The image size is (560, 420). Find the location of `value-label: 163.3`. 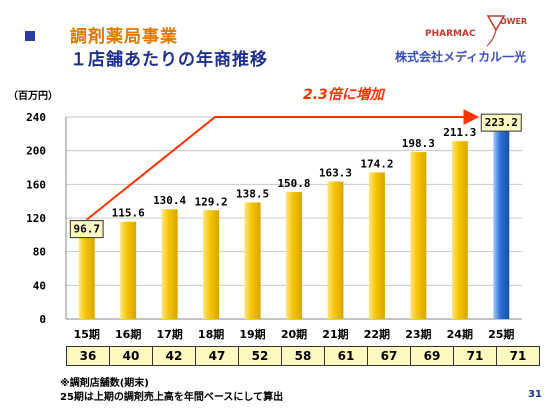

value-label: 163.3 is located at coordinates (335, 173).